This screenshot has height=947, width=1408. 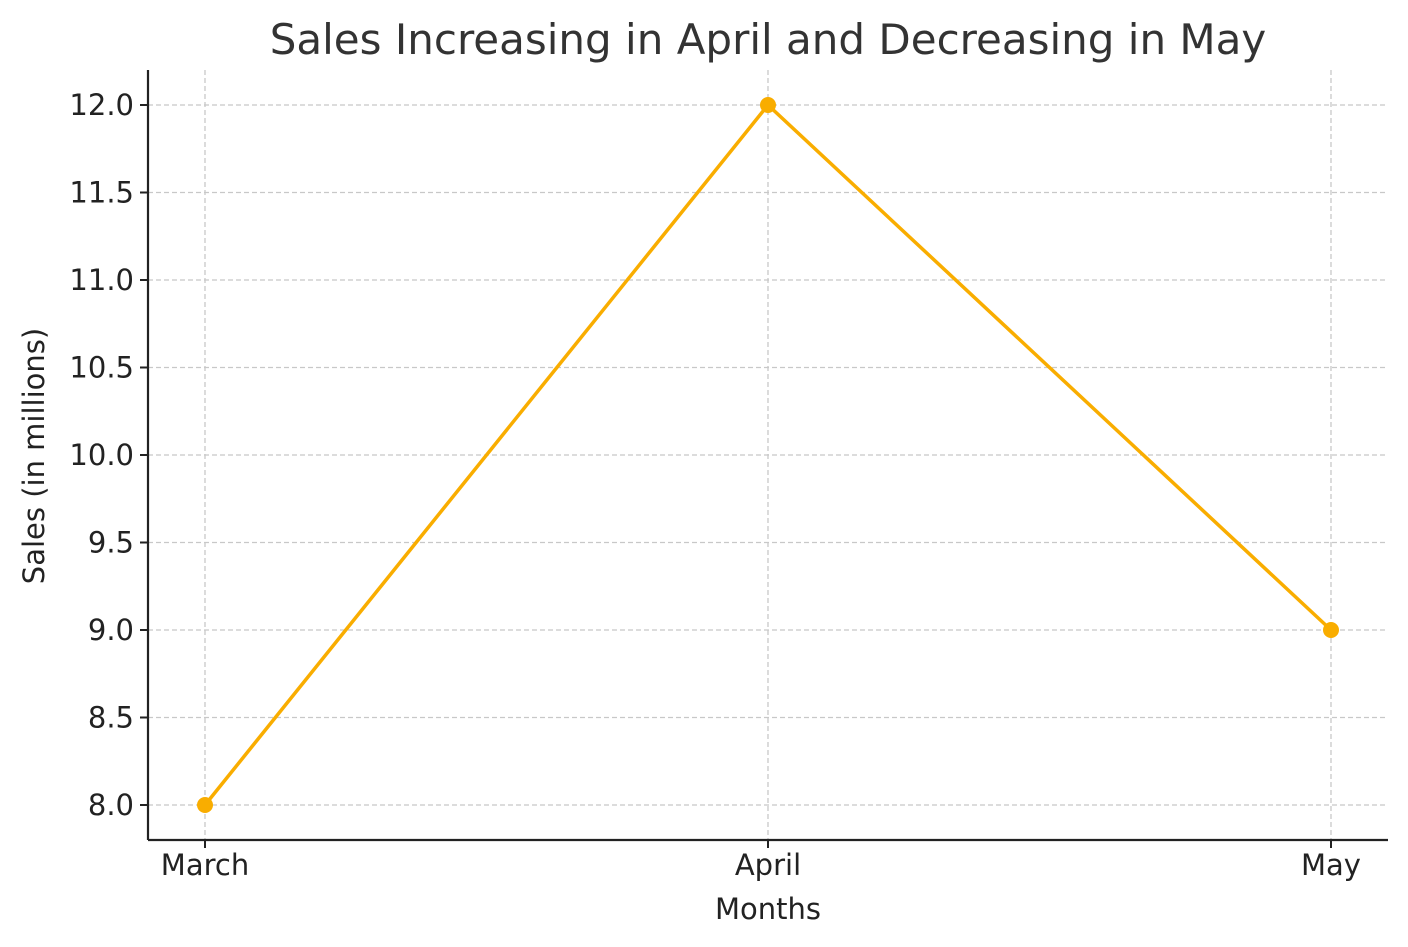 What do you see at coordinates (768, 909) in the screenshot?
I see `x-axis-label: Months` at bounding box center [768, 909].